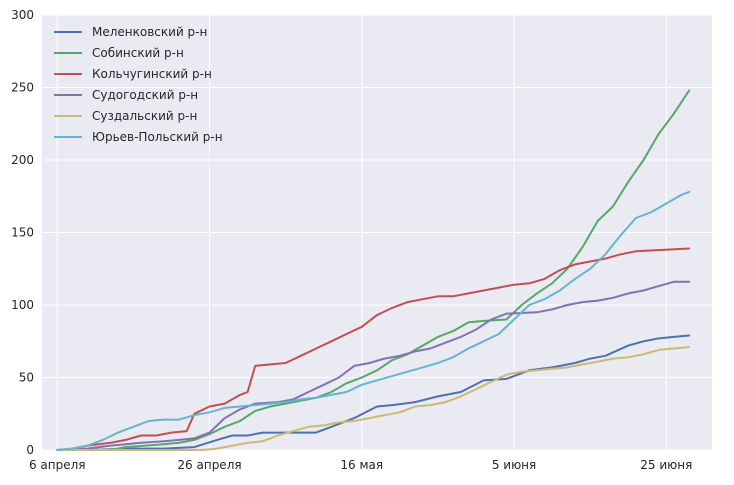  What do you see at coordinates (22, 15) in the screenshot?
I see `y-tick-label: 300` at bounding box center [22, 15].